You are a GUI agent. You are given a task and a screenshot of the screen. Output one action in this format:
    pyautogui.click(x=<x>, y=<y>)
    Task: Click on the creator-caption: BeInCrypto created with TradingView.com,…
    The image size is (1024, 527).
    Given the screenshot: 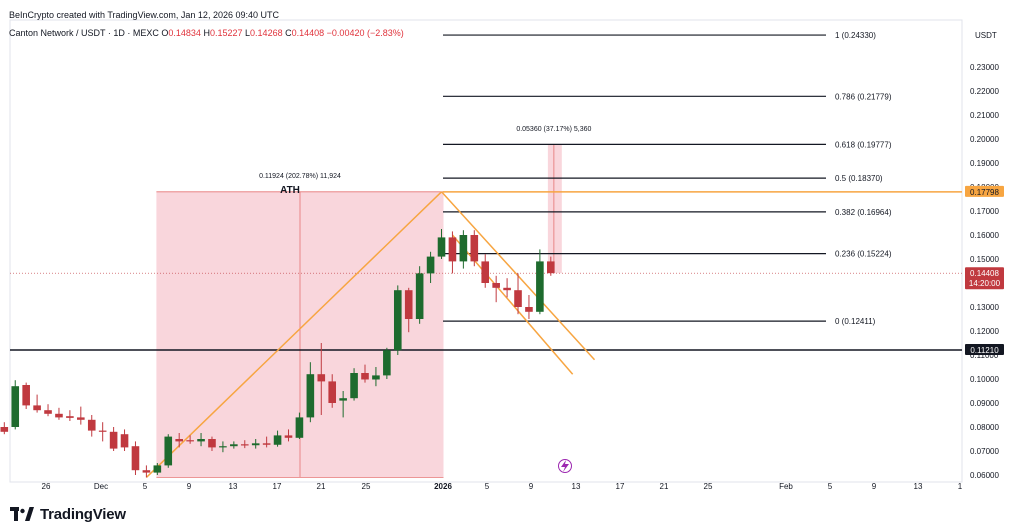 What is the action you would take?
    pyautogui.click(x=144, y=15)
    